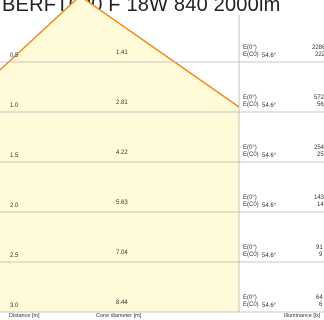 The height and width of the screenshot is (320, 324). What do you see at coordinates (14, 206) in the screenshot?
I see `distance-label: 2.0` at bounding box center [14, 206].